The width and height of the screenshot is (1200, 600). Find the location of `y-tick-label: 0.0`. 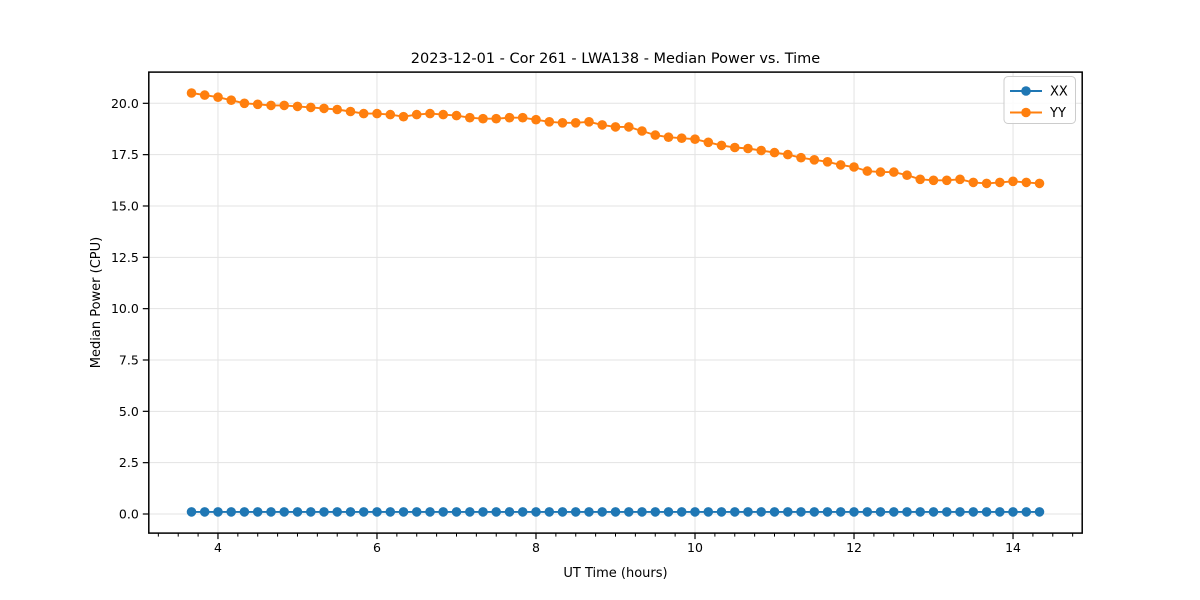

y-tick-label: 0.0 is located at coordinates (129, 514).